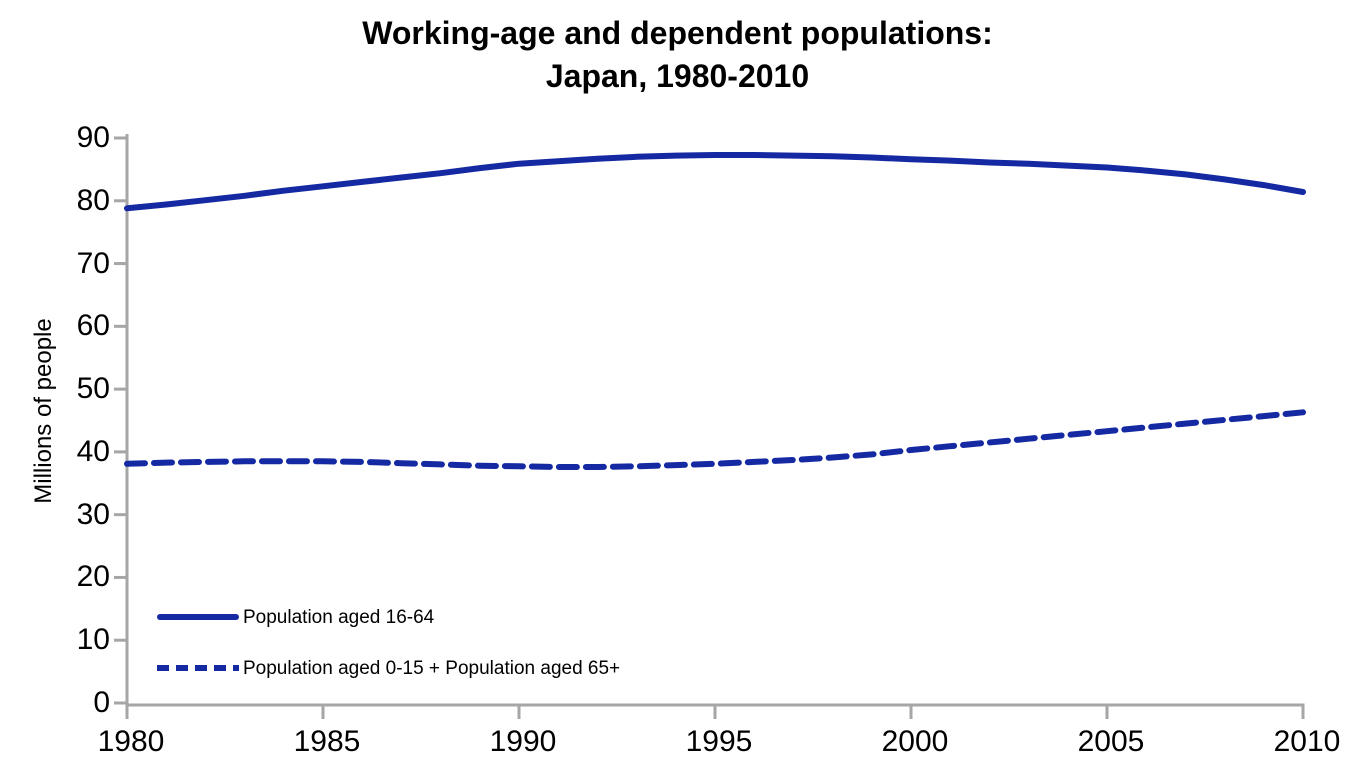 This screenshot has height=776, width=1355. I want to click on y-tick-label-10: 10, so click(93, 640).